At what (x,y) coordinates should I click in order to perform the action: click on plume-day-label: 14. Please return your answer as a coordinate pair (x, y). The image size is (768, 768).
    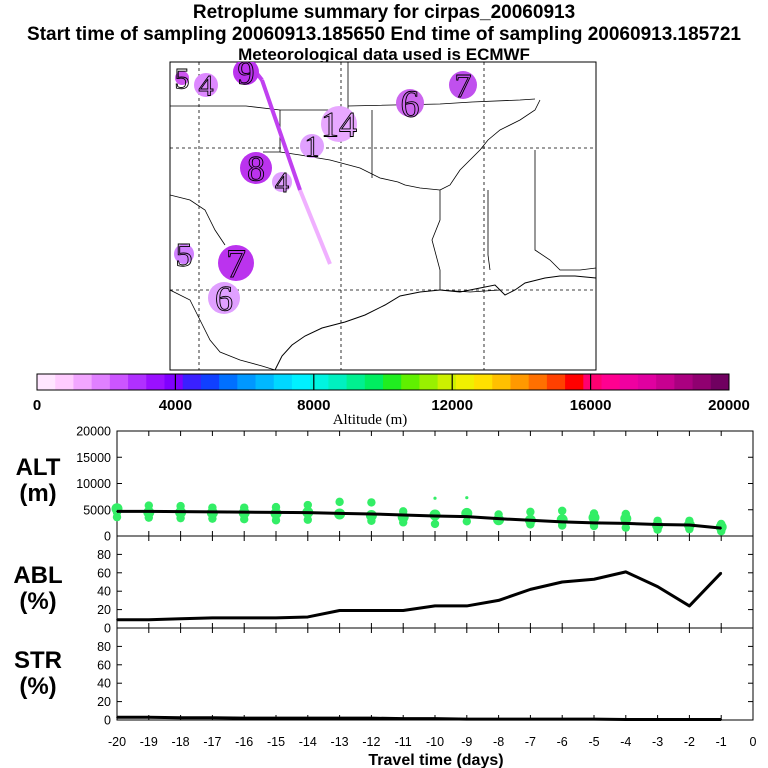
    Looking at the image, I should click on (339, 125).